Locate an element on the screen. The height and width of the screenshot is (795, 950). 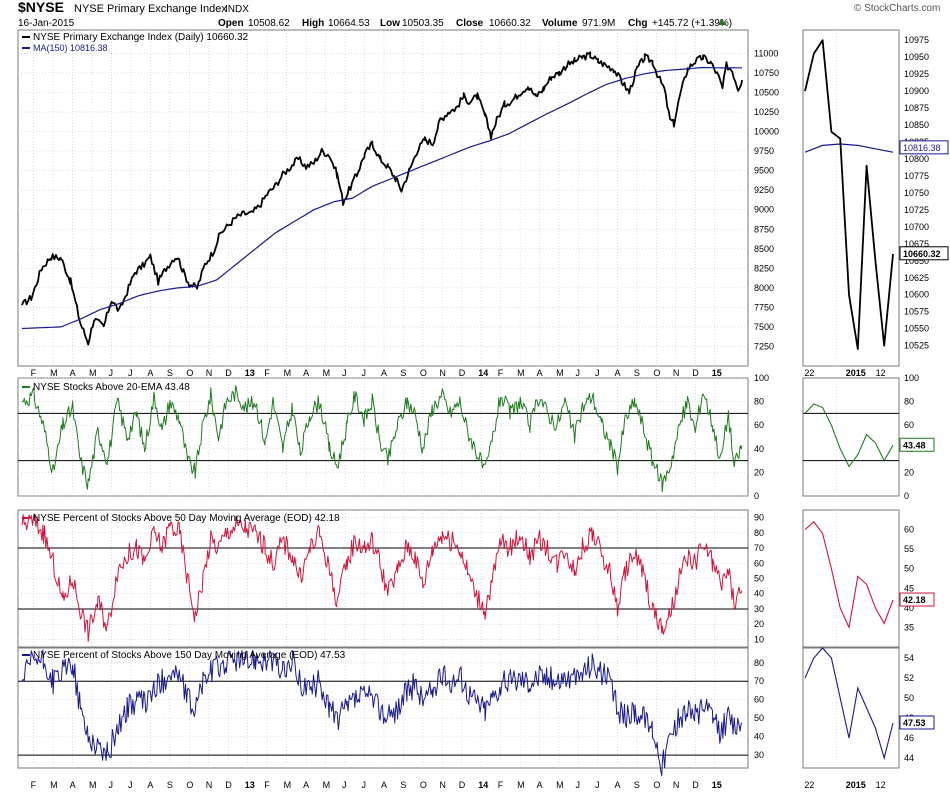
inset-price-y-tick-15: 10600 is located at coordinates (916, 295).